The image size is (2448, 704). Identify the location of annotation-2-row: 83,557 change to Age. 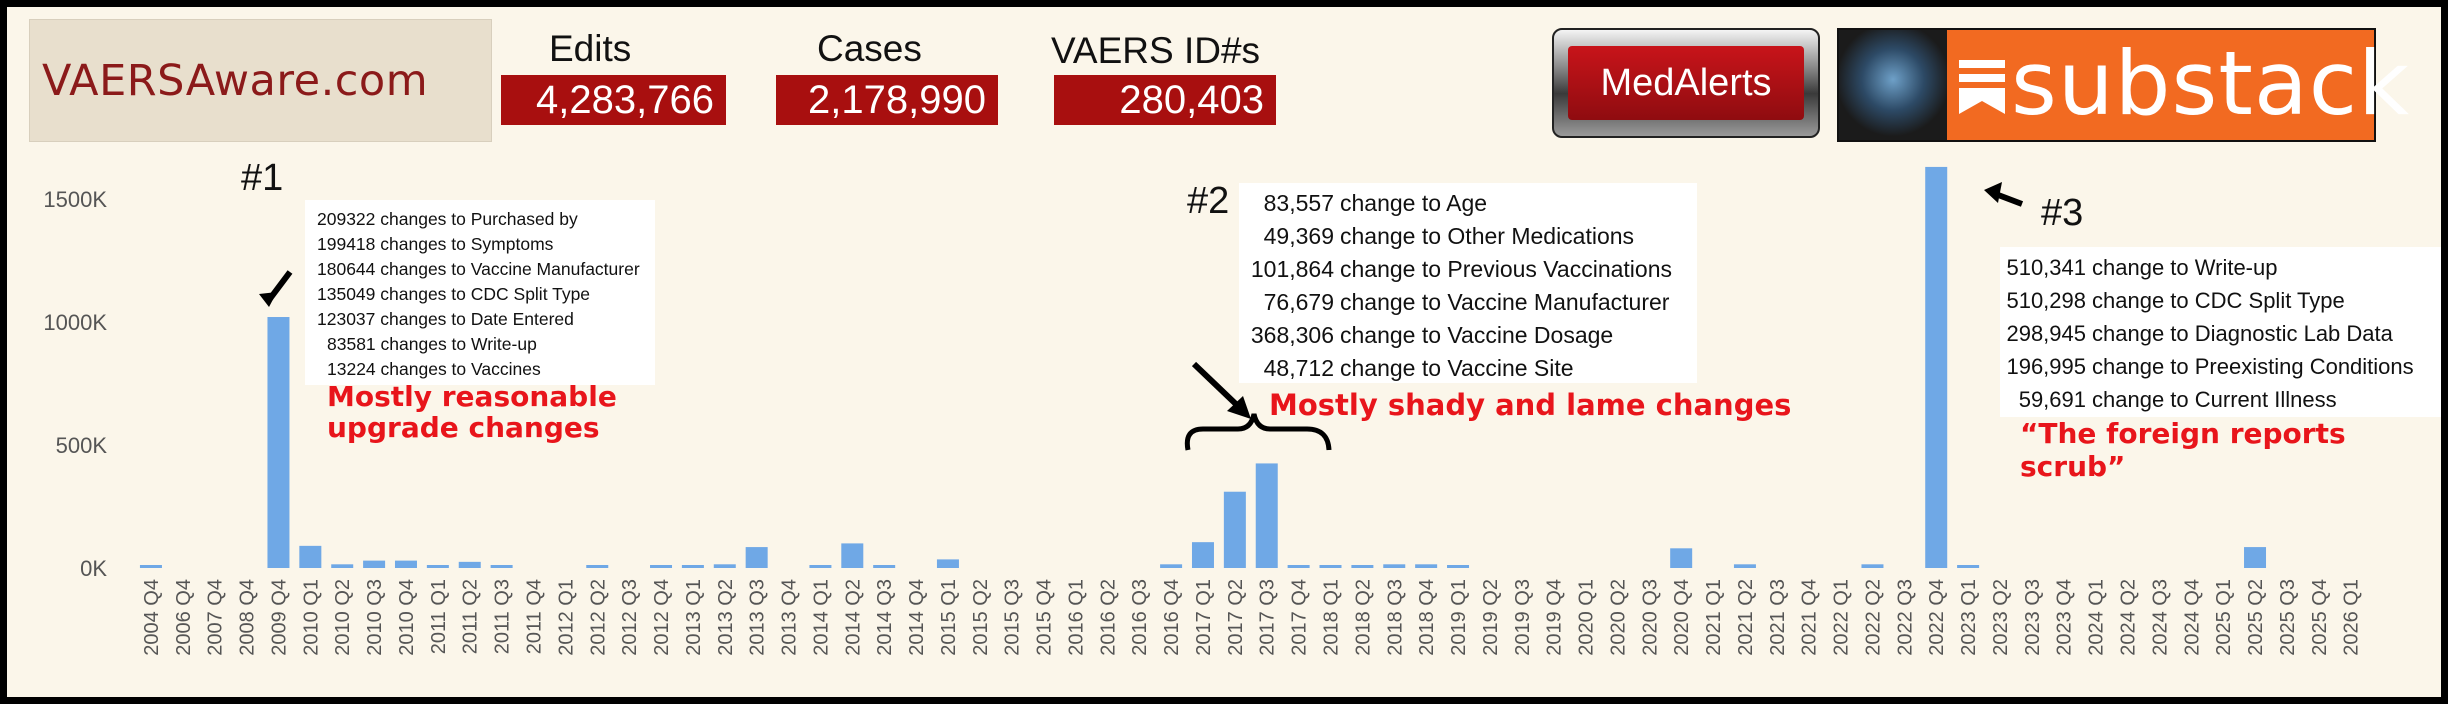
(1468, 203).